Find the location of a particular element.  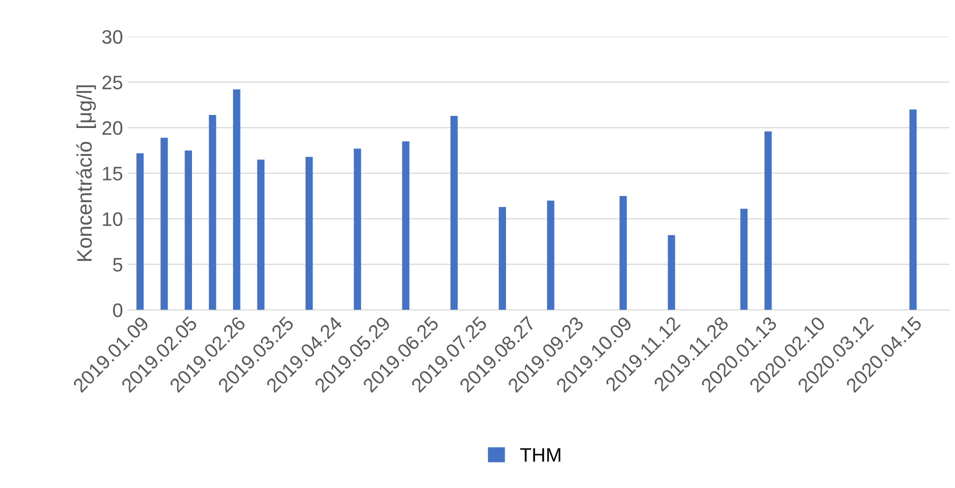

legend-label: THM is located at coordinates (540, 455).